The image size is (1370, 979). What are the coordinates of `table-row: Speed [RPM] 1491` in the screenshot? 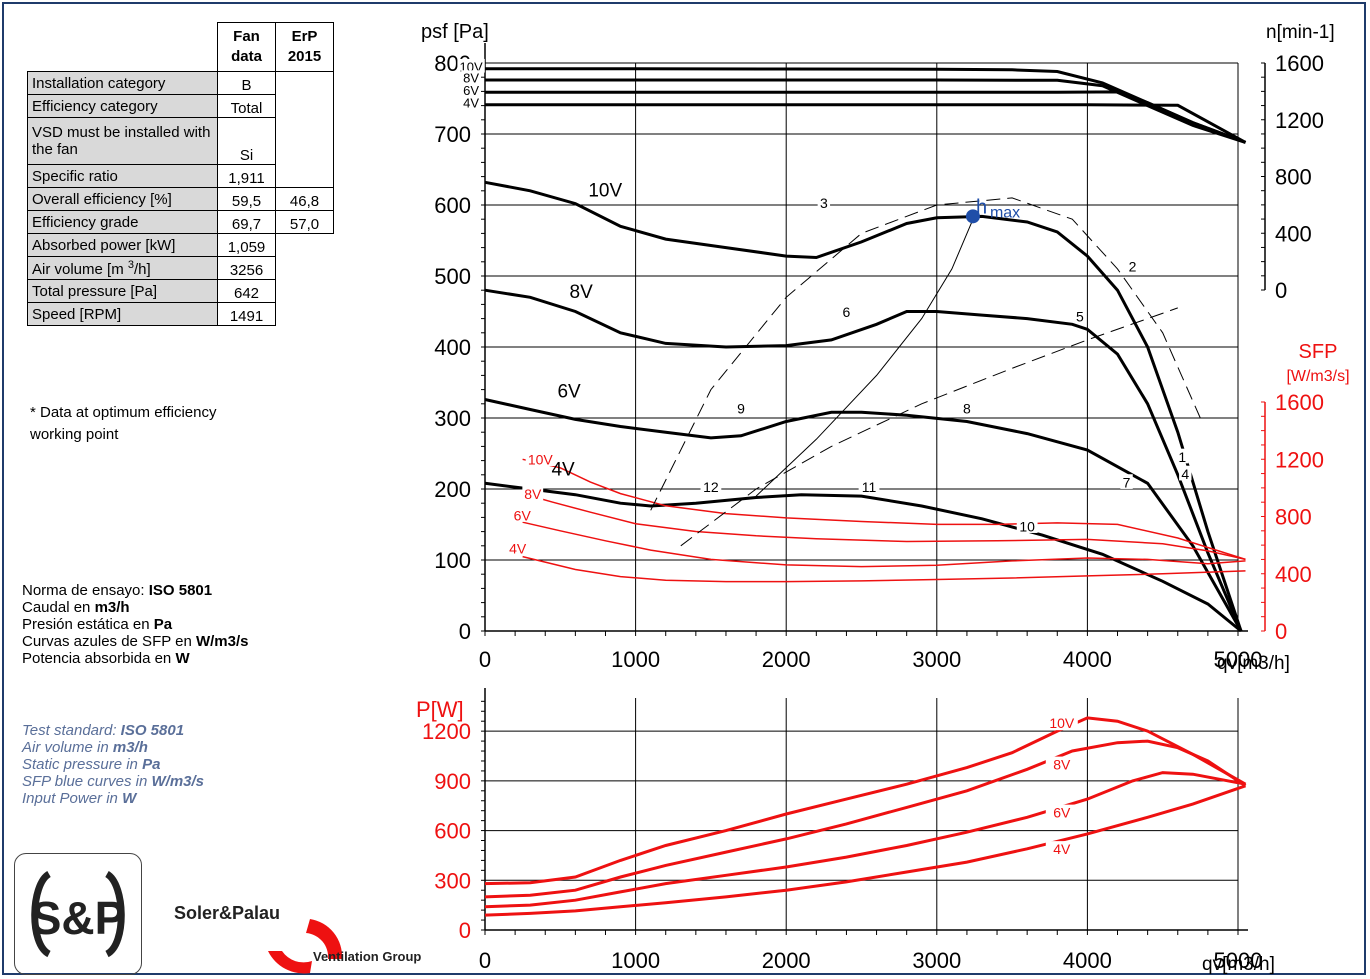 It's located at (180, 314).